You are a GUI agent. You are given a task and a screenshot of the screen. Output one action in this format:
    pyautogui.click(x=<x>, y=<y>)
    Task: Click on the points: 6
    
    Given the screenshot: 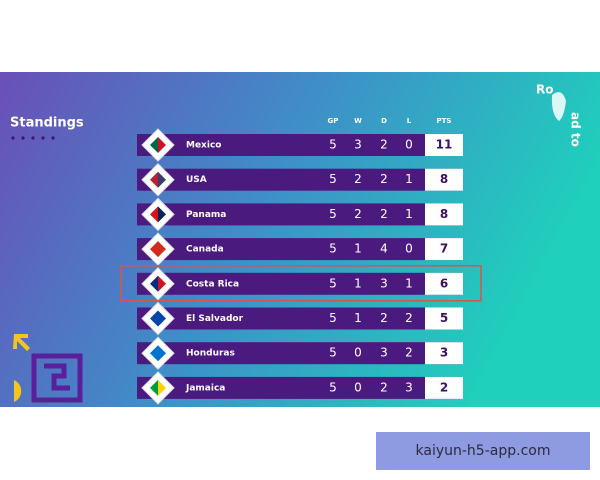 What is the action you would take?
    pyautogui.click(x=444, y=283)
    